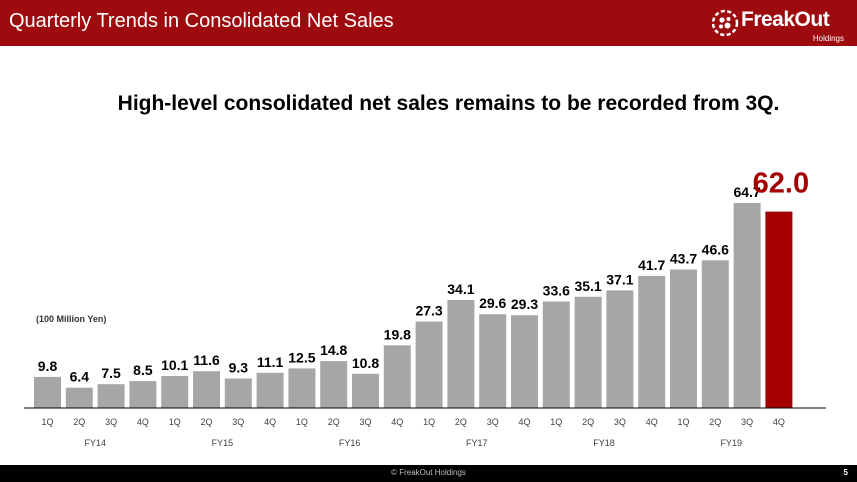 The height and width of the screenshot is (482, 857). I want to click on bar-value-label: 10.1, so click(174, 365).